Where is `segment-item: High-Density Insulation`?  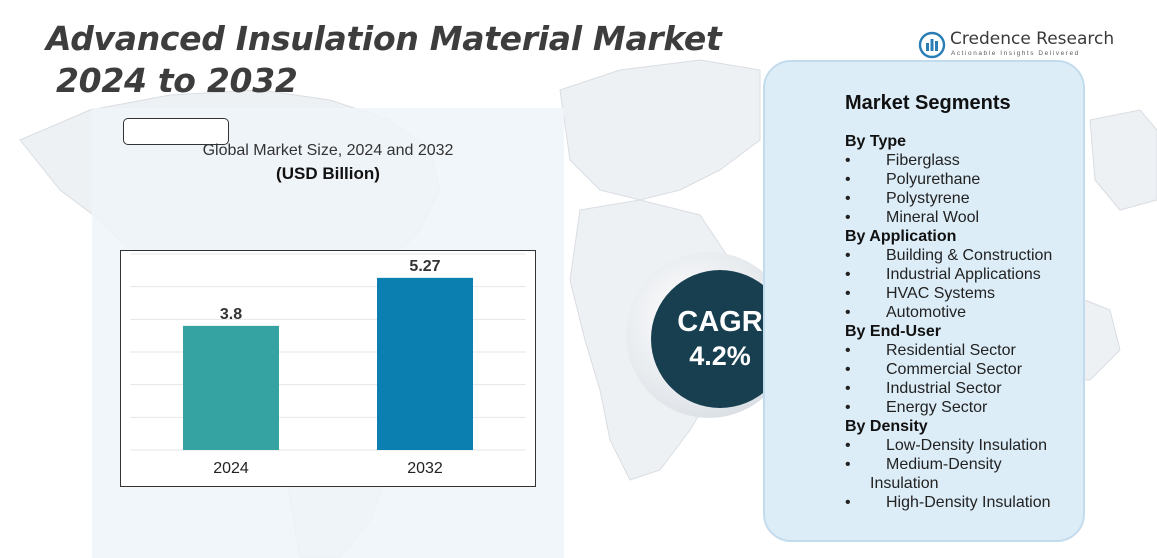
segment-item: High-Density Insulation is located at coordinates (965, 502).